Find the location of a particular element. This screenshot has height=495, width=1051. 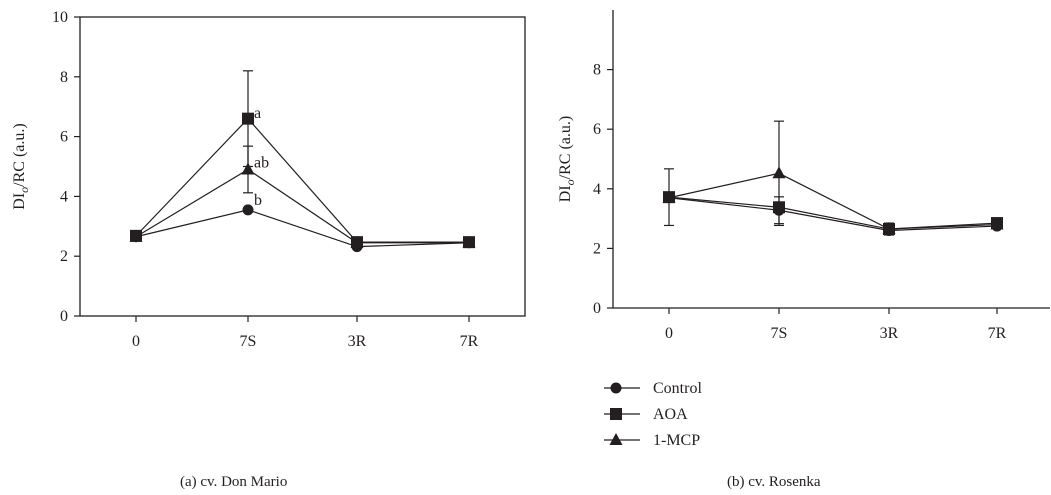

panel-a-line-aoa is located at coordinates (302, 180).